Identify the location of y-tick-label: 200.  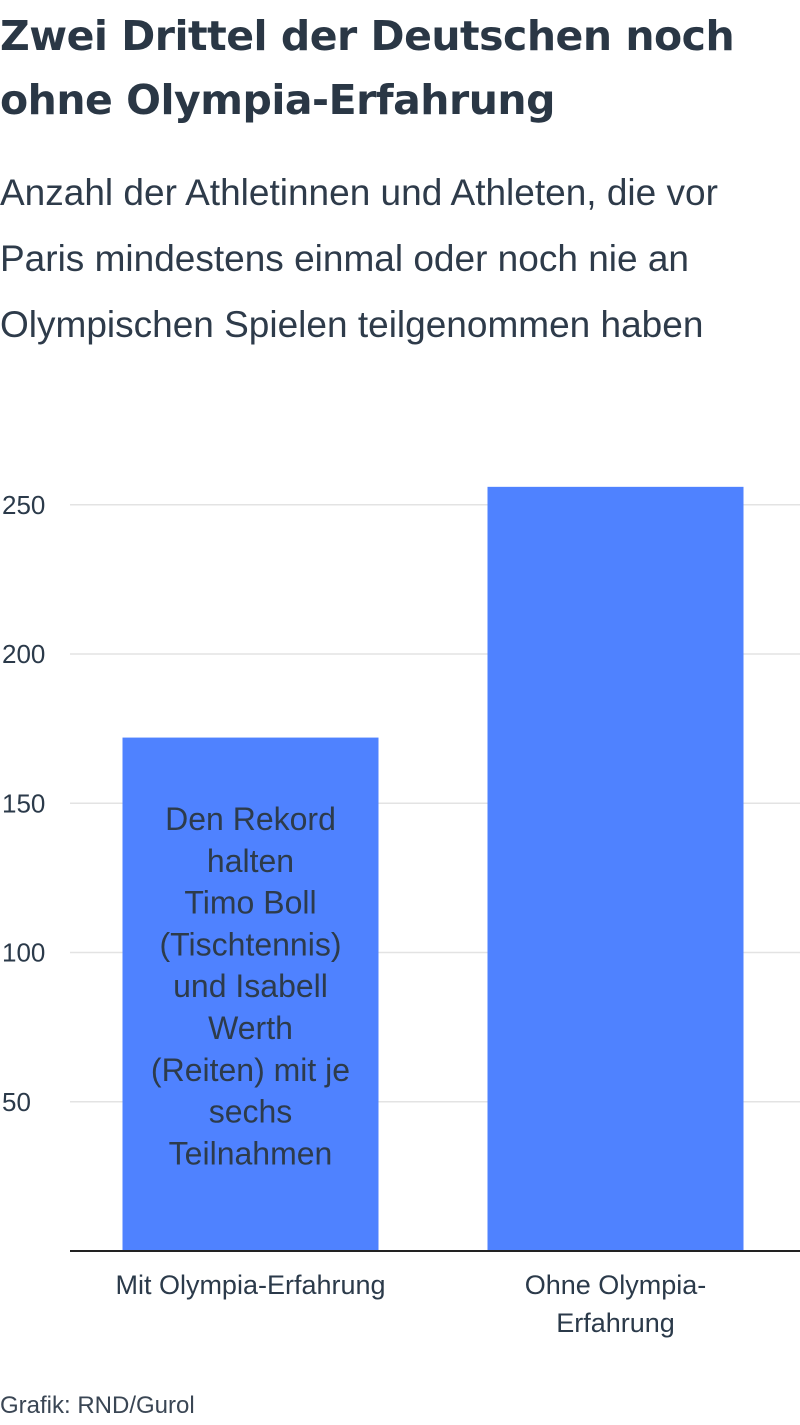
(23, 654).